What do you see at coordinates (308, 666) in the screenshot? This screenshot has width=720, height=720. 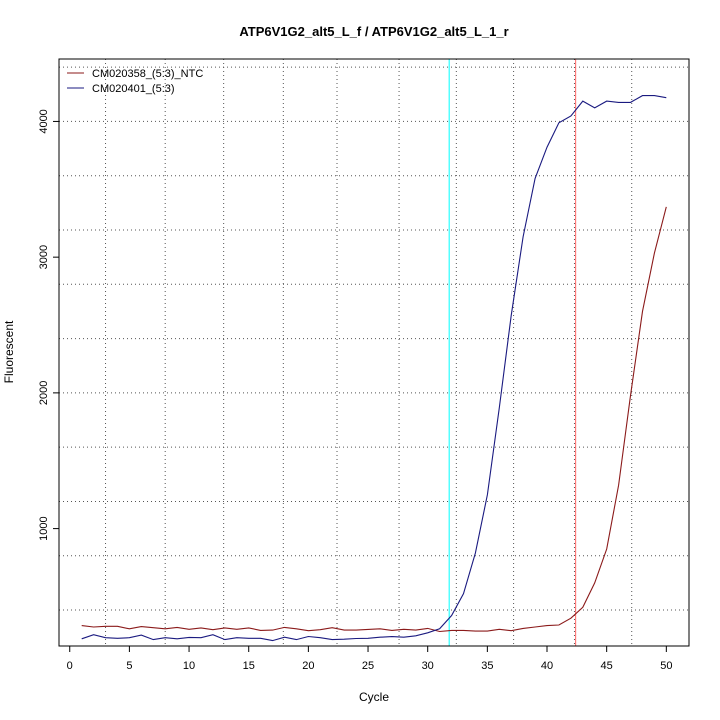 I see `x-tick-label: 20` at bounding box center [308, 666].